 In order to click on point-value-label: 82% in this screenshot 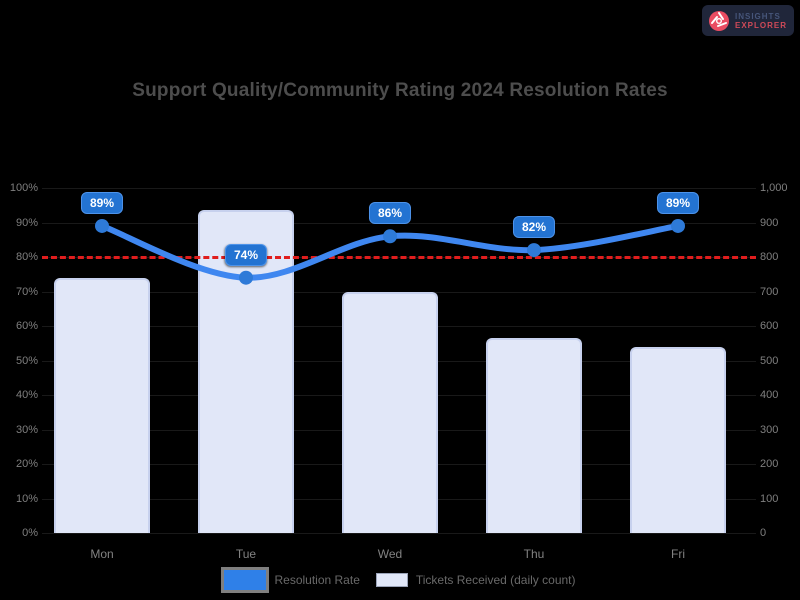, I will do `click(534, 227)`.